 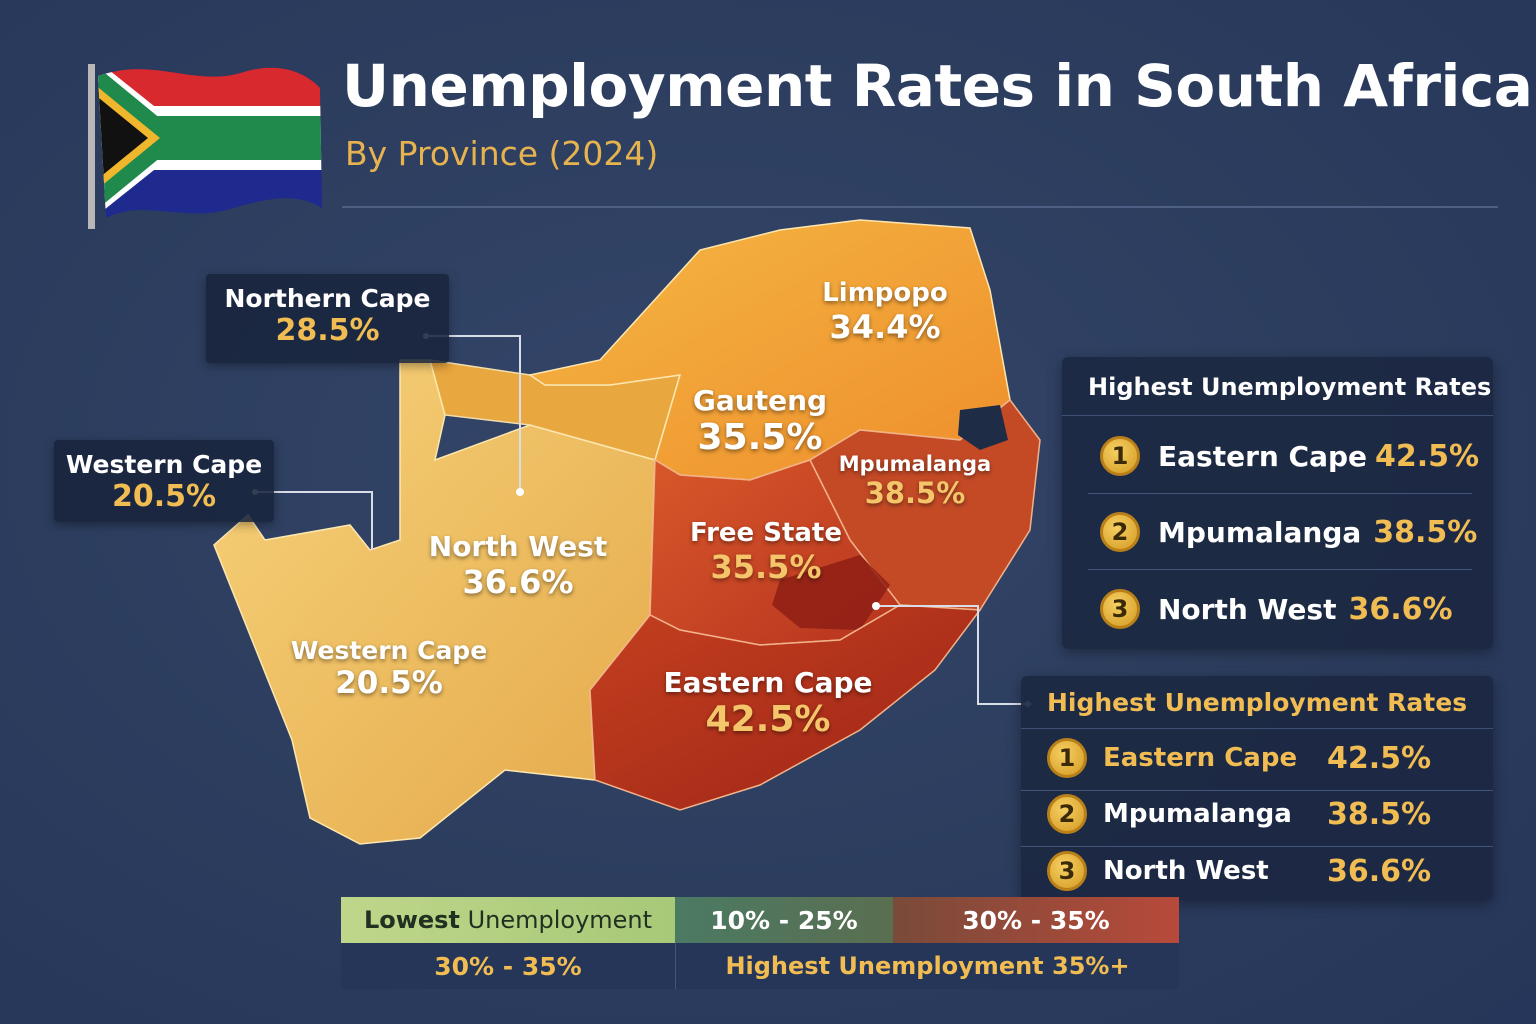 I want to click on page-title: Unemployment Rates in South Africa, so click(x=937, y=86).